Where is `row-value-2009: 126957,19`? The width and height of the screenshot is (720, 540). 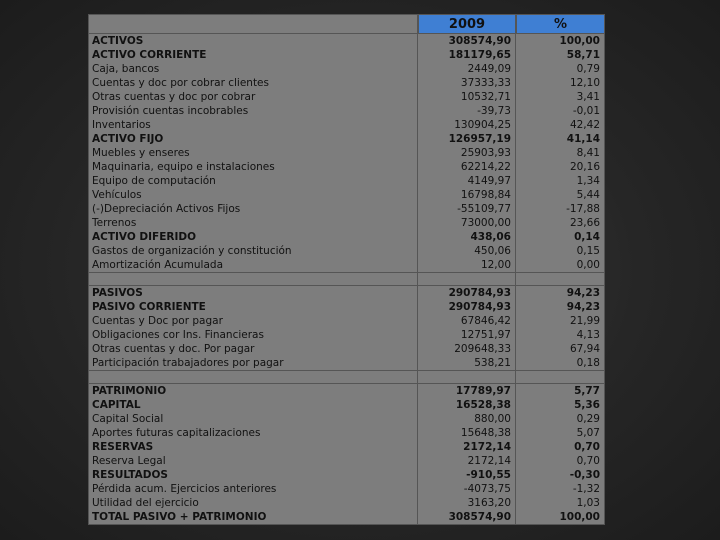
row-value-2009: 126957,19 is located at coordinates (467, 139).